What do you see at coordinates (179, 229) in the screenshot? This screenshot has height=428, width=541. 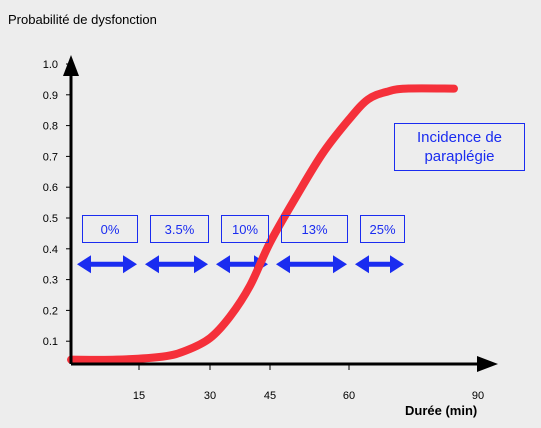 I see `interval-label: 3.5%` at bounding box center [179, 229].